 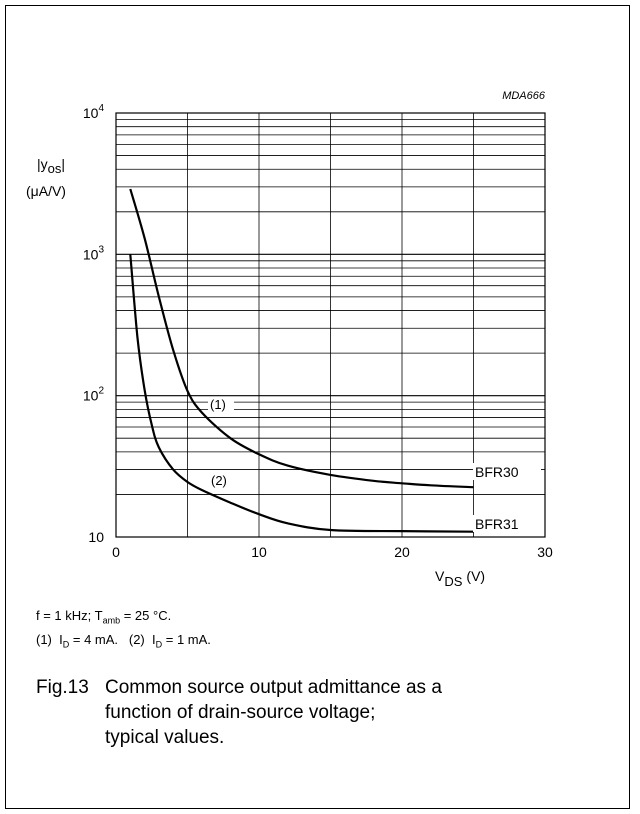 I want to click on x-tick-label: 20, so click(x=402, y=552).